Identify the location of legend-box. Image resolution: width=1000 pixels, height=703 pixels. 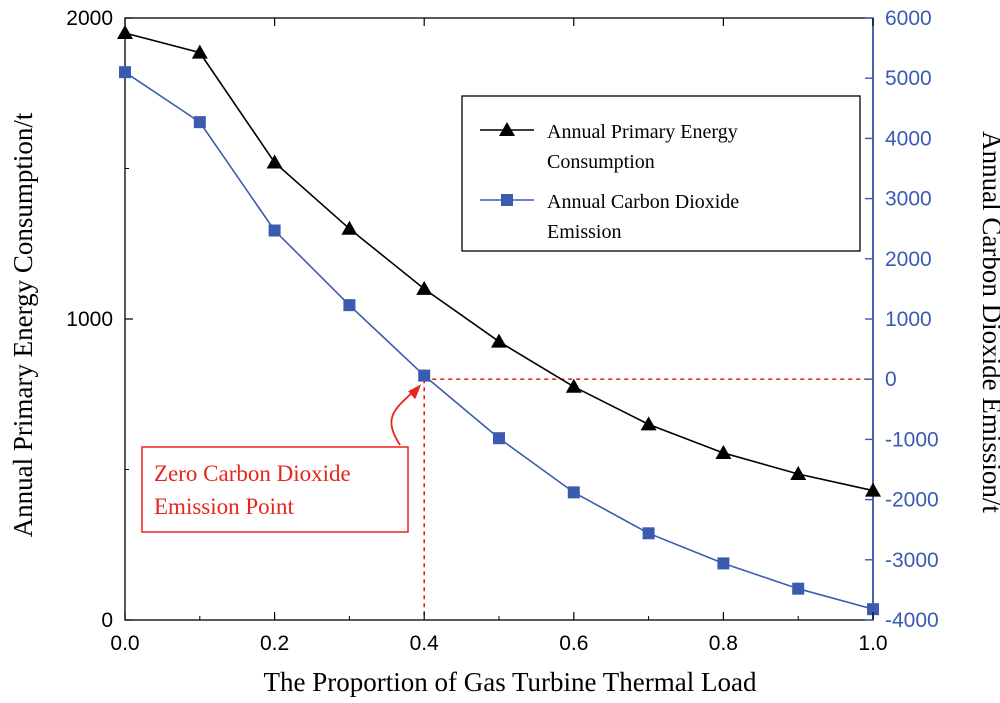
(661, 173).